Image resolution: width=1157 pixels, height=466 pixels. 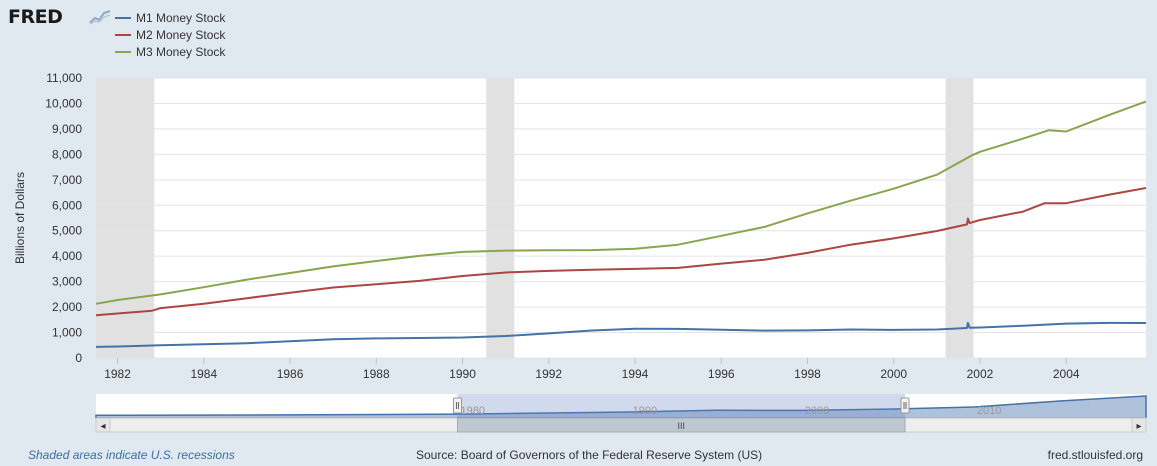 What do you see at coordinates (117, 374) in the screenshot?
I see `x-tick-label: 1982` at bounding box center [117, 374].